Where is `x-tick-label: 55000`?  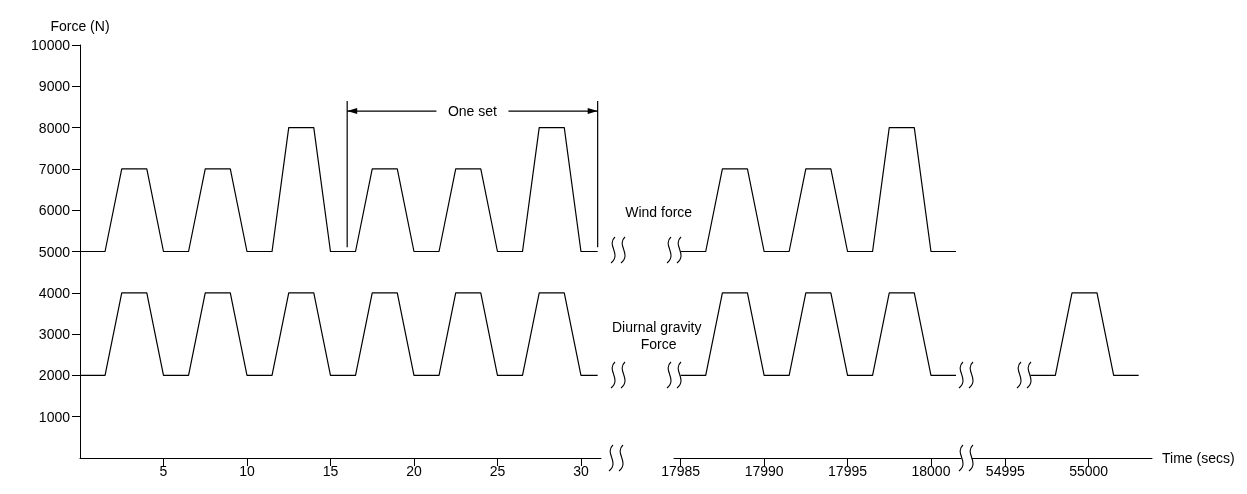 x-tick-label: 55000 is located at coordinates (1089, 471).